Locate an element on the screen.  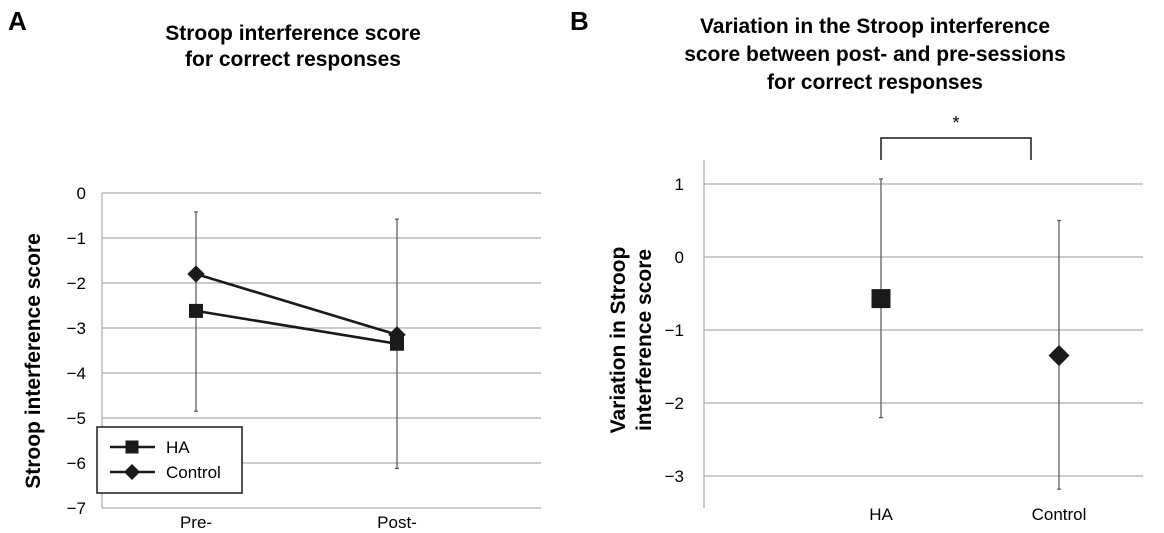
panel-a-y-tick-label: 0 is located at coordinates (81, 193).